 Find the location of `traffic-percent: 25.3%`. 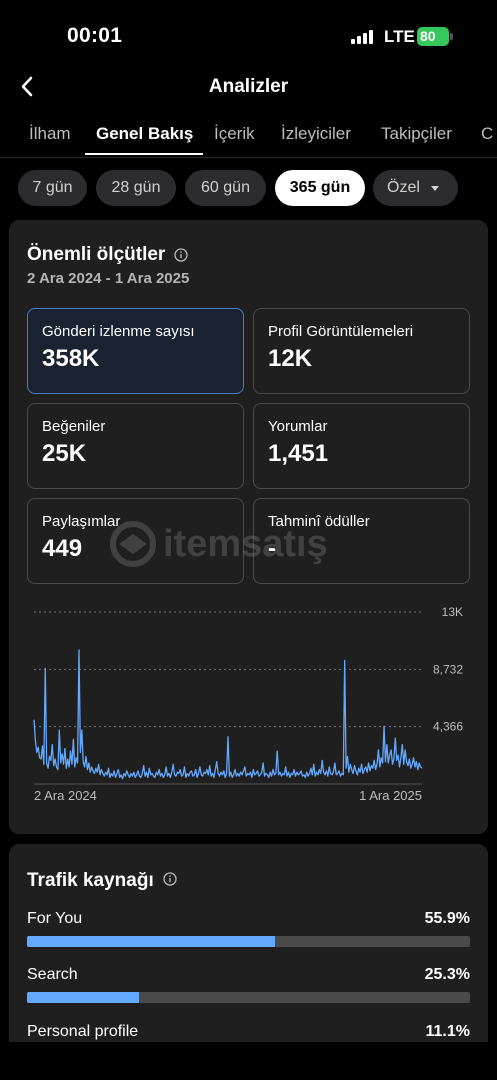

traffic-percent: 25.3% is located at coordinates (447, 974).